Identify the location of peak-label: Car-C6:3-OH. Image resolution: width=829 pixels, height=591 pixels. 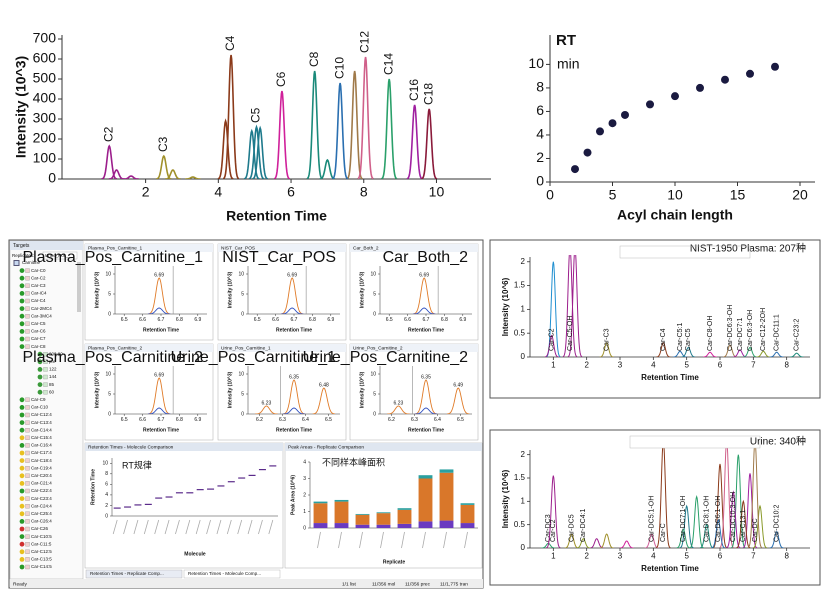
(750, 330).